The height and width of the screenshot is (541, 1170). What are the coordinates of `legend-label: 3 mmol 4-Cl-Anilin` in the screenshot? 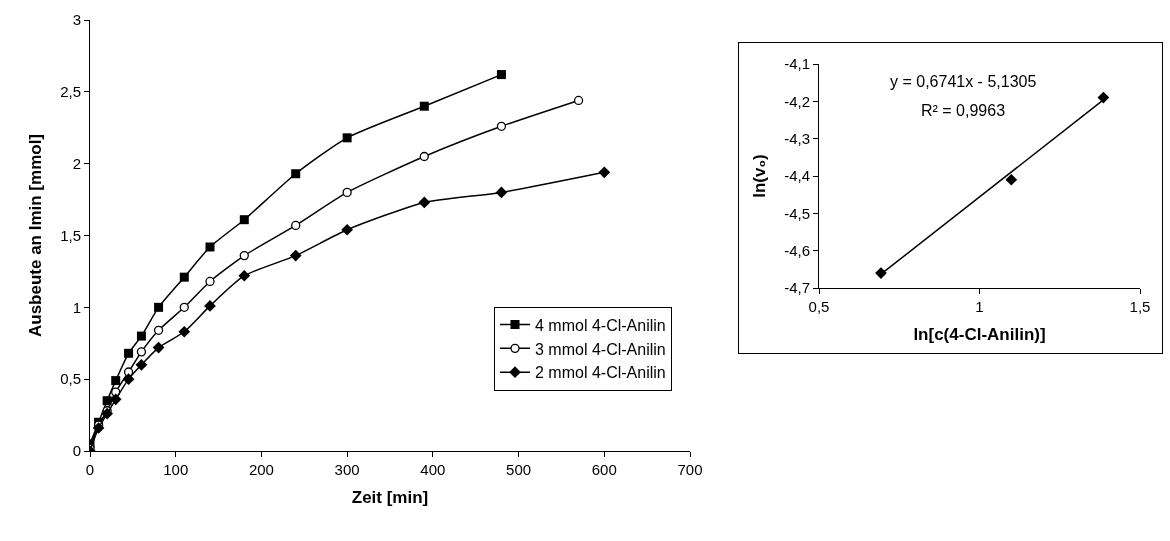 It's located at (600, 349).